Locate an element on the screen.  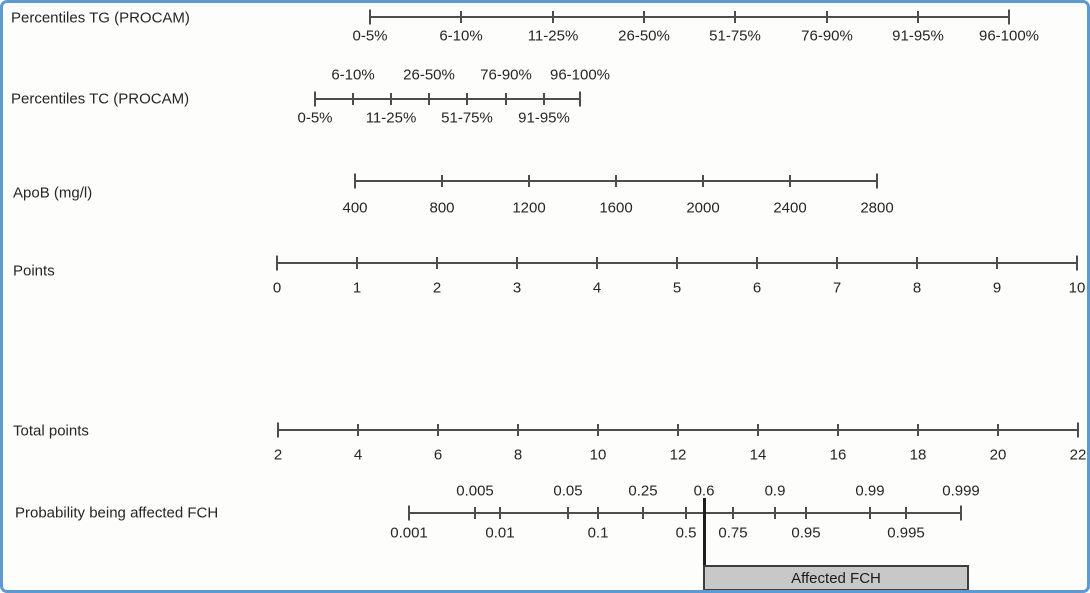
scale-line-percentiles-tg is located at coordinates (689, 17).